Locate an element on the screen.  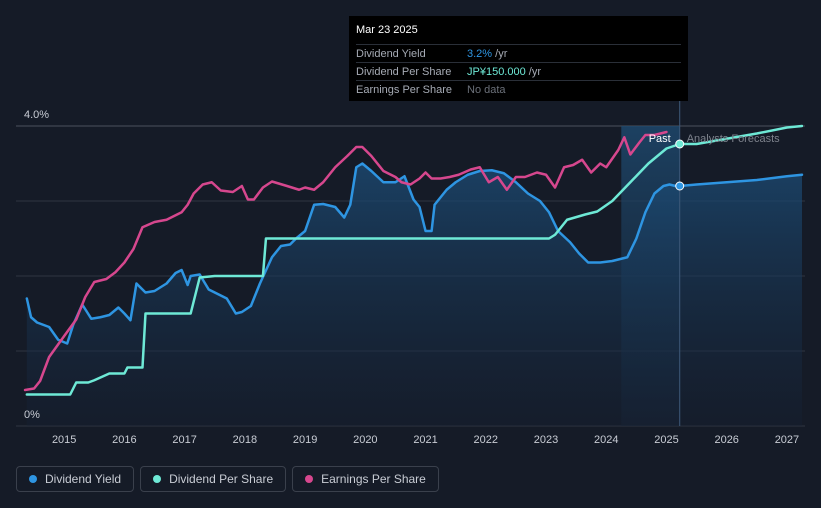
dividend_yield-marker is located at coordinates (680, 186).